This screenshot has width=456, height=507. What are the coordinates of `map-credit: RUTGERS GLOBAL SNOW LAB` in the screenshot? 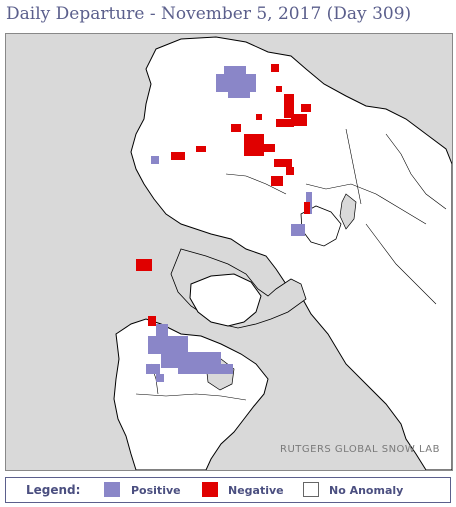 It's located at (360, 449).